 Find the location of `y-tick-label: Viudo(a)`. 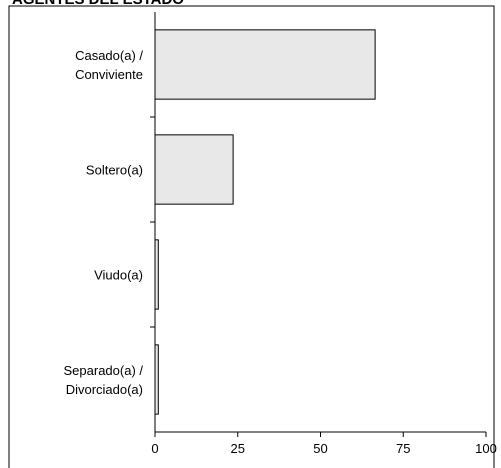

y-tick-label: Viudo(a) is located at coordinates (118, 274).